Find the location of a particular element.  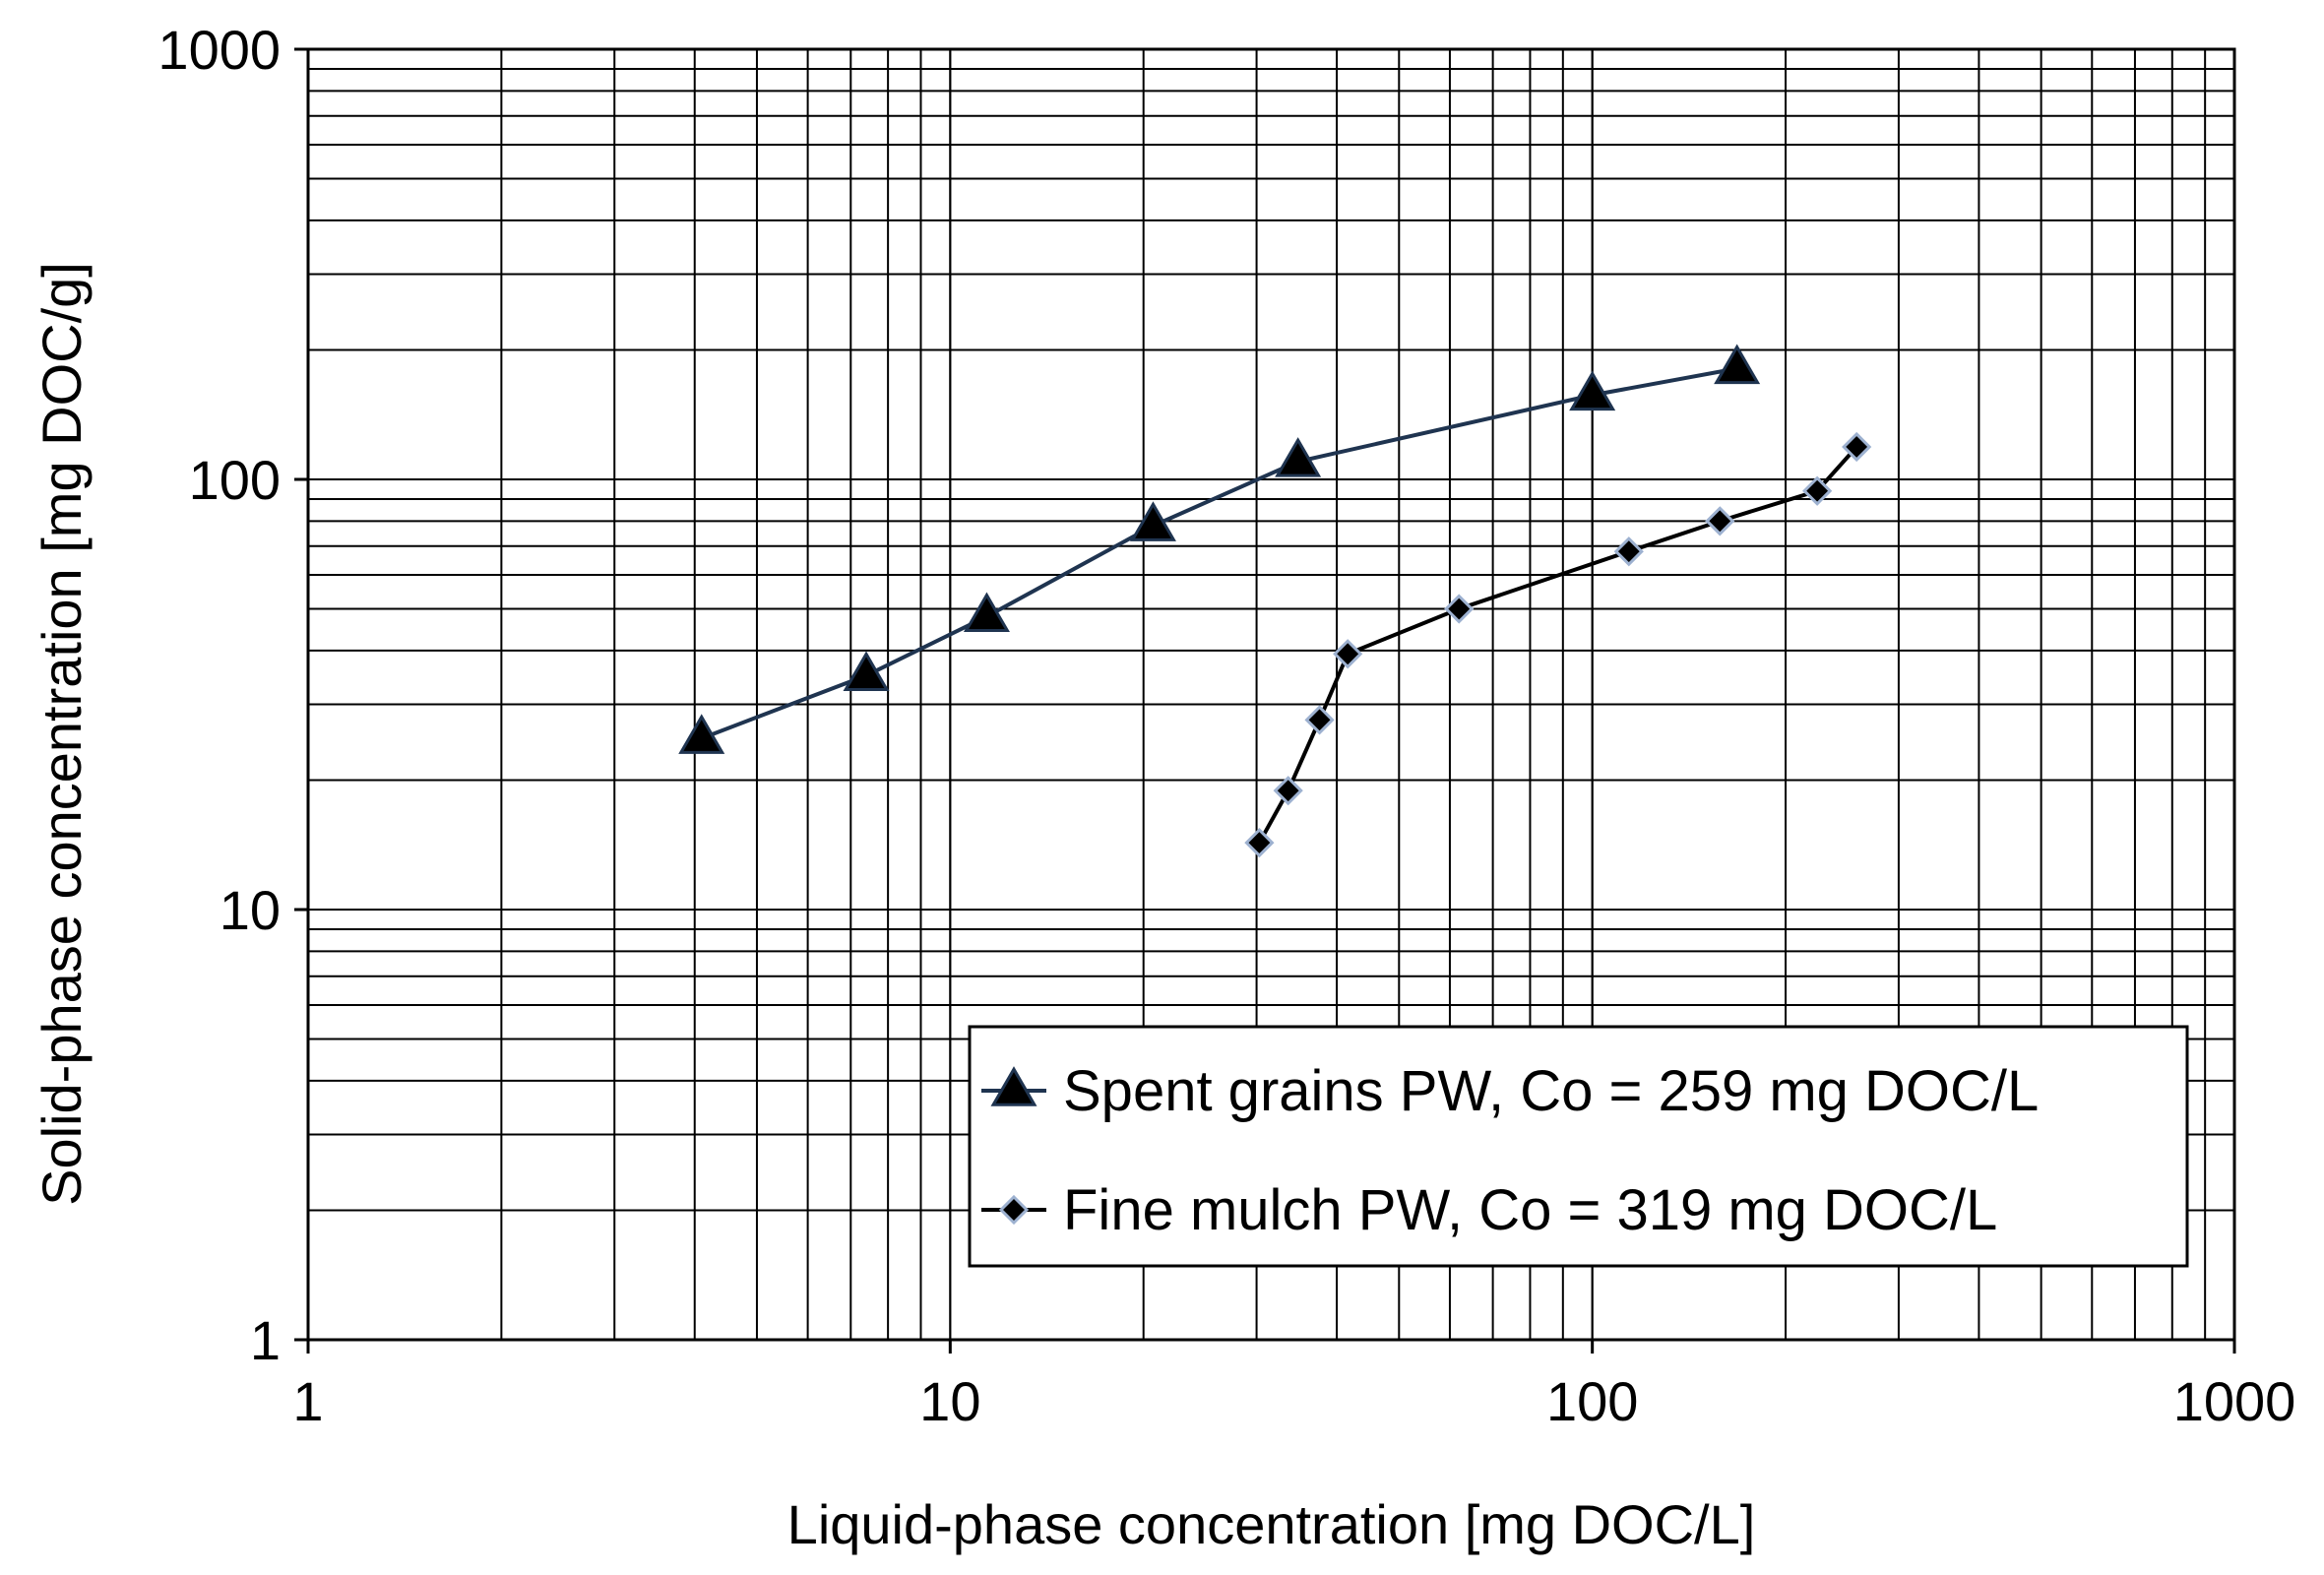

x-tick-label: 1000 is located at coordinates (2234, 1401).